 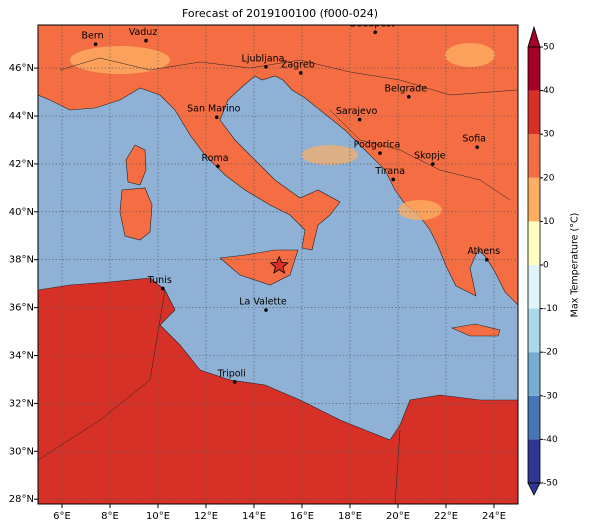 I want to click on y-tick-label: 32°N, so click(x=21, y=403).